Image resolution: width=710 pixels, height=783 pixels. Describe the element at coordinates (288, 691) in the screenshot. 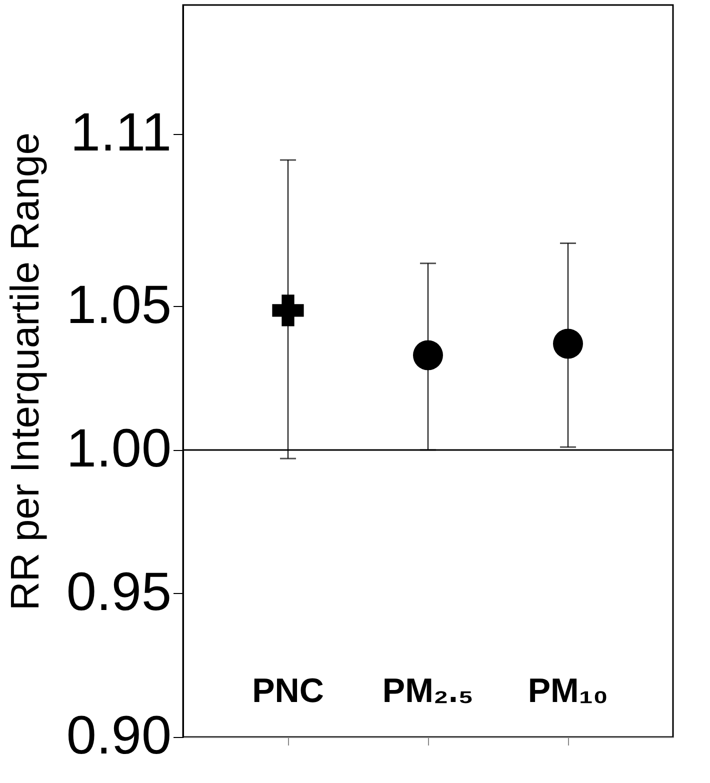

I see `x-tick-label: PNC` at that location.